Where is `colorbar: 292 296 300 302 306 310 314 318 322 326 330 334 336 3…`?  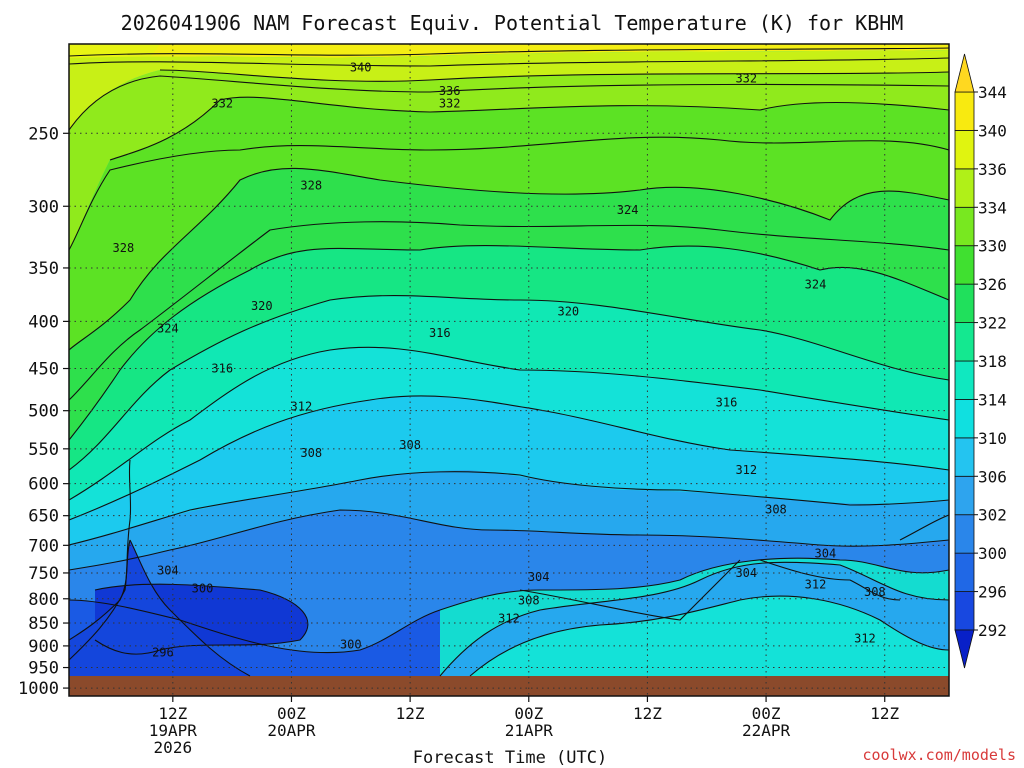 colorbar: 292 296 300 302 306 310 314 318 322 326 330 334 336 3… is located at coordinates (980, 361).